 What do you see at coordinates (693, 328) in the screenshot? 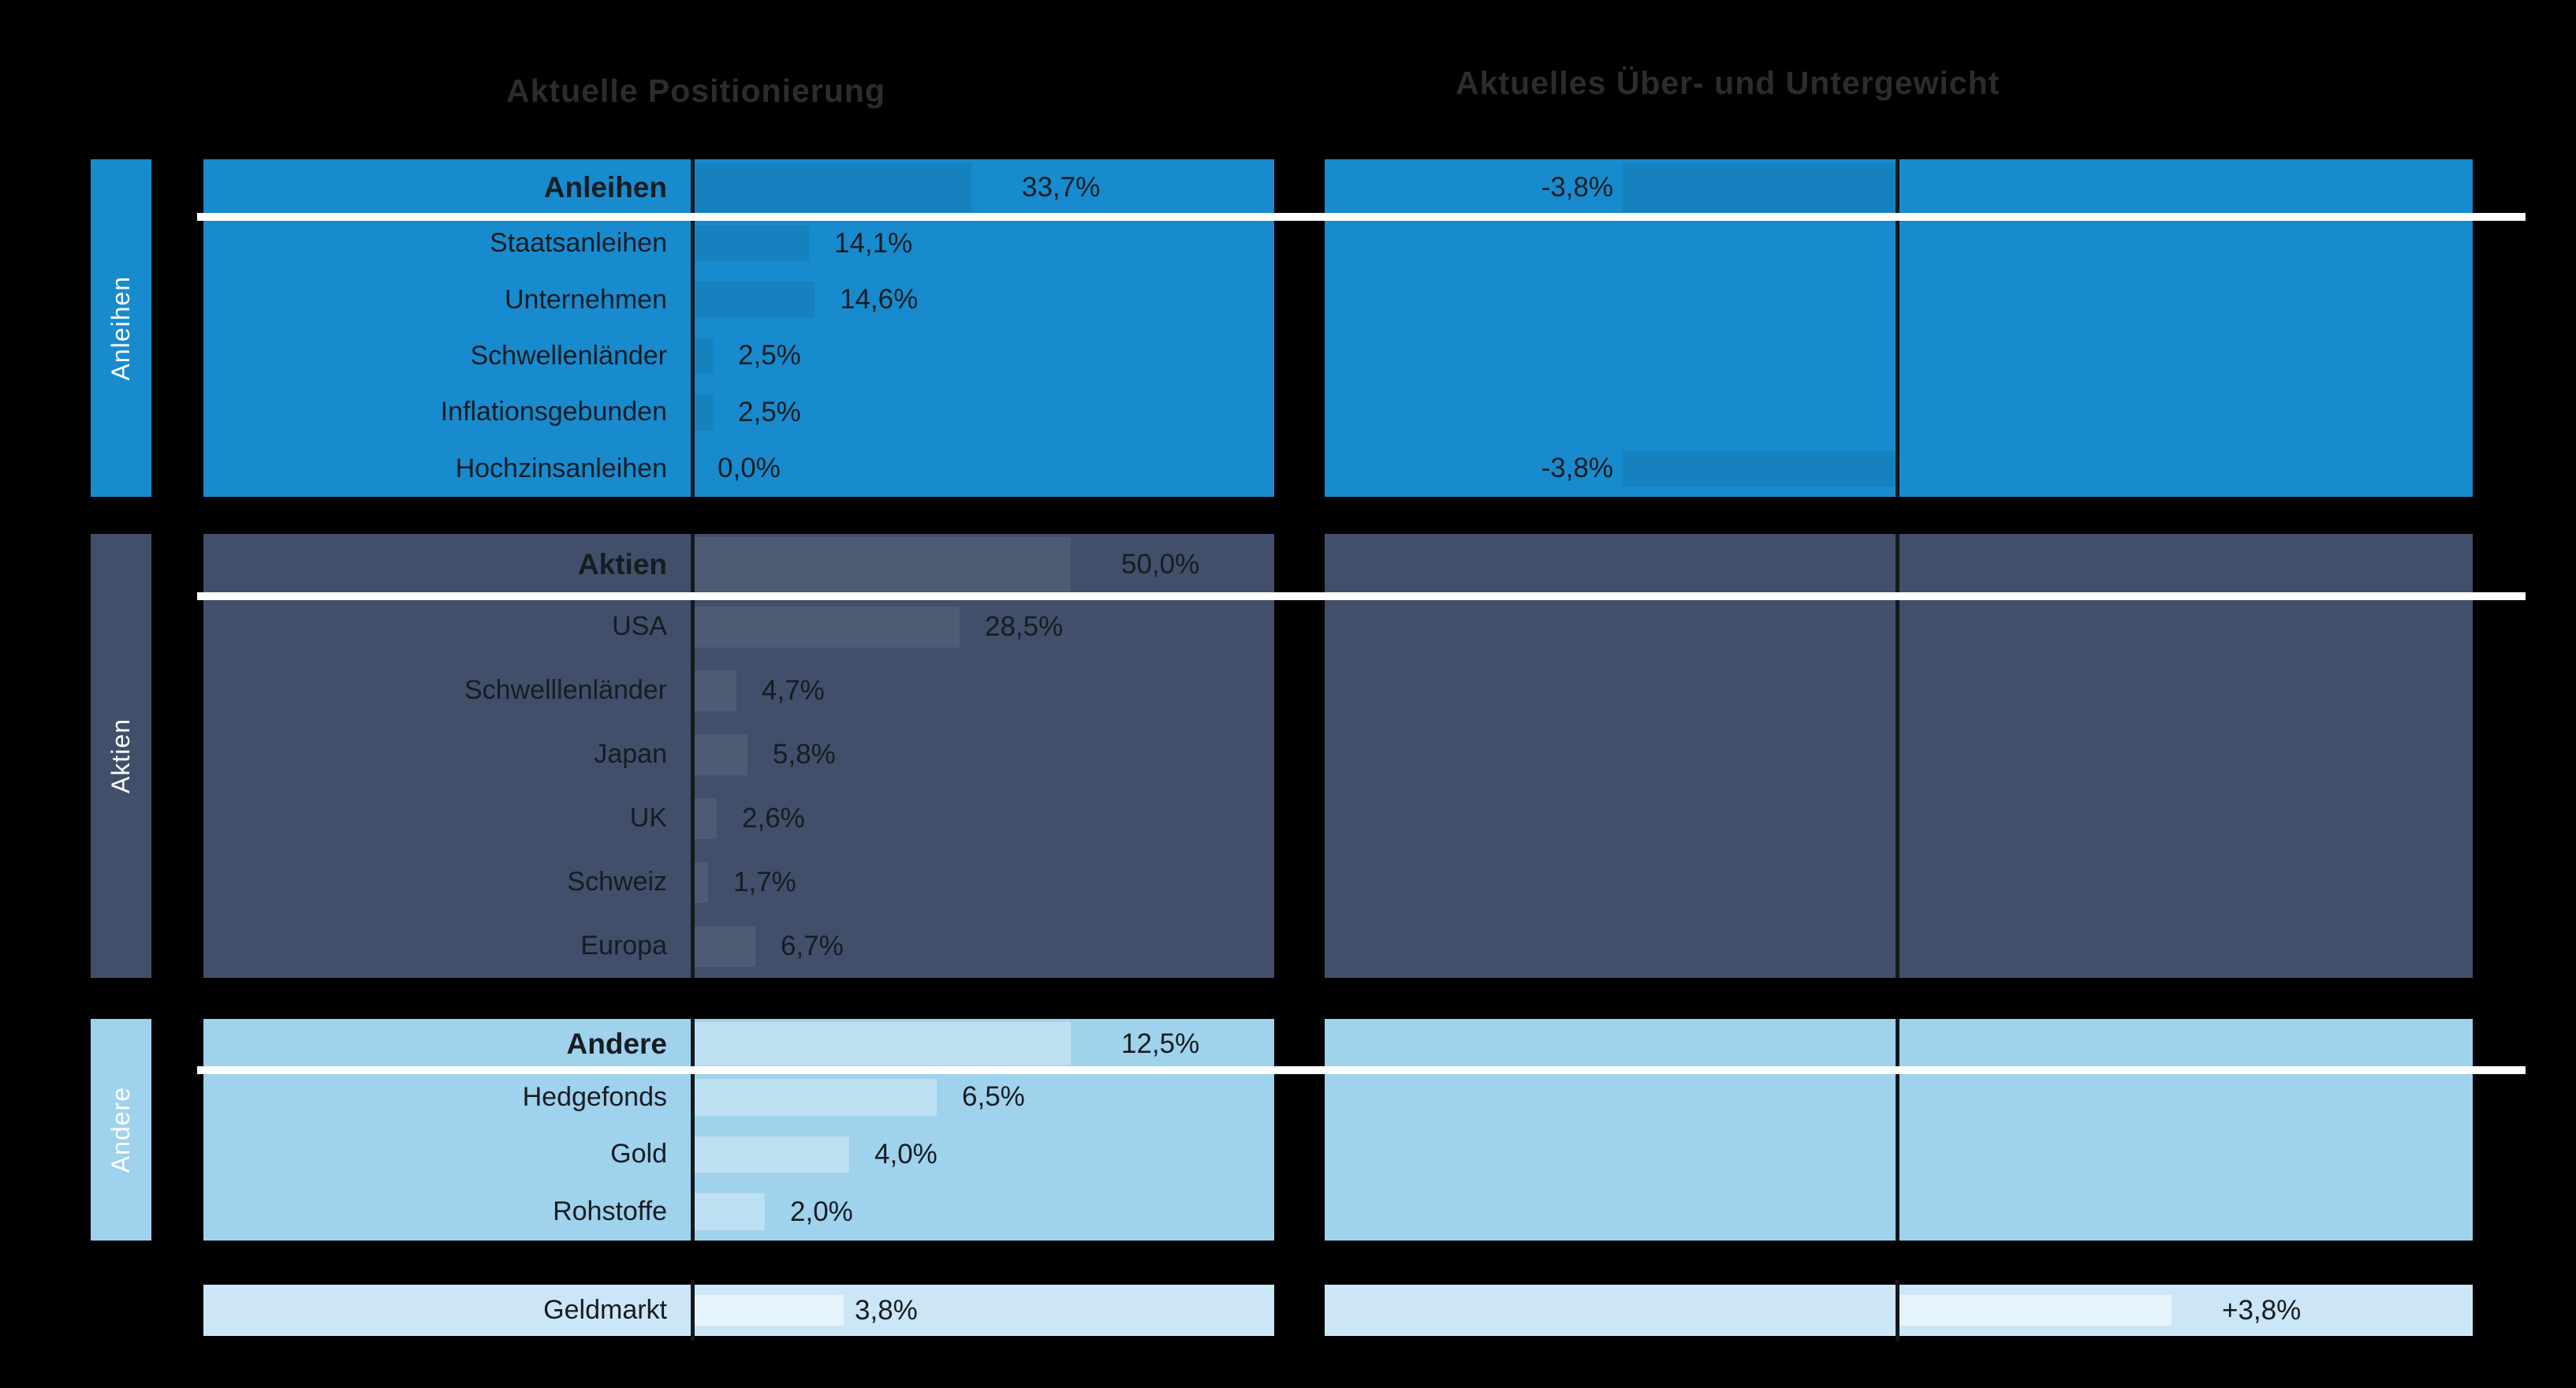
I see `value-axis-anleihen` at bounding box center [693, 328].